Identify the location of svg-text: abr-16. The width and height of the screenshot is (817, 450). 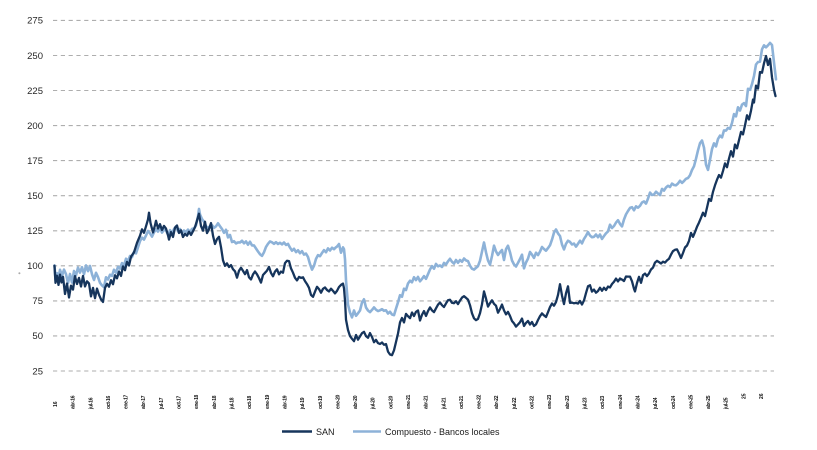
(74, 402).